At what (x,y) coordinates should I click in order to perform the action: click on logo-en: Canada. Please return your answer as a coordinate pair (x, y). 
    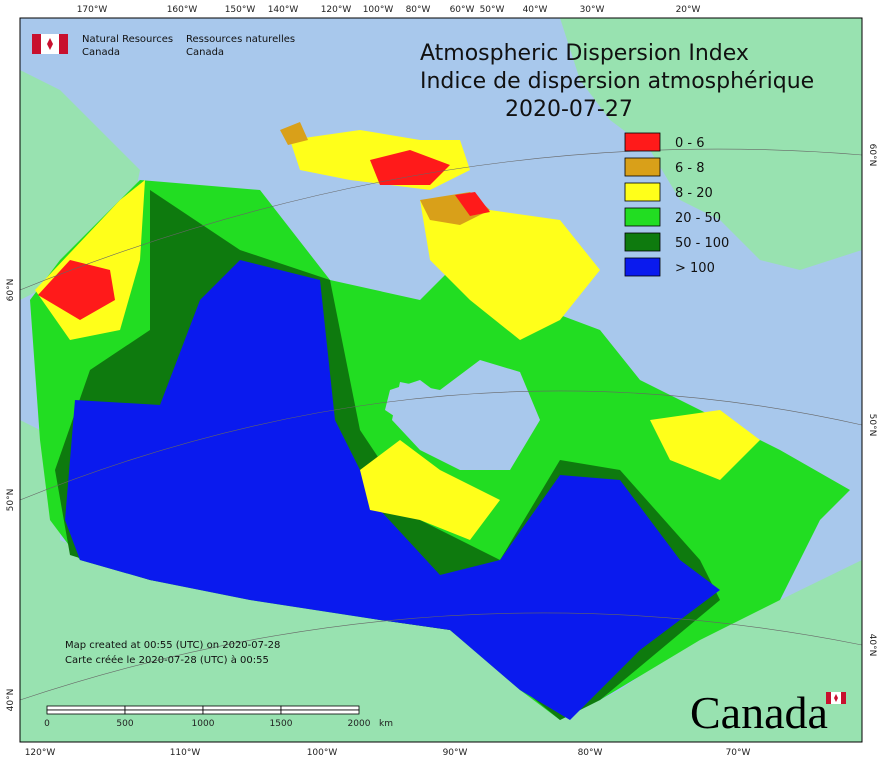
    Looking at the image, I should click on (101, 52).